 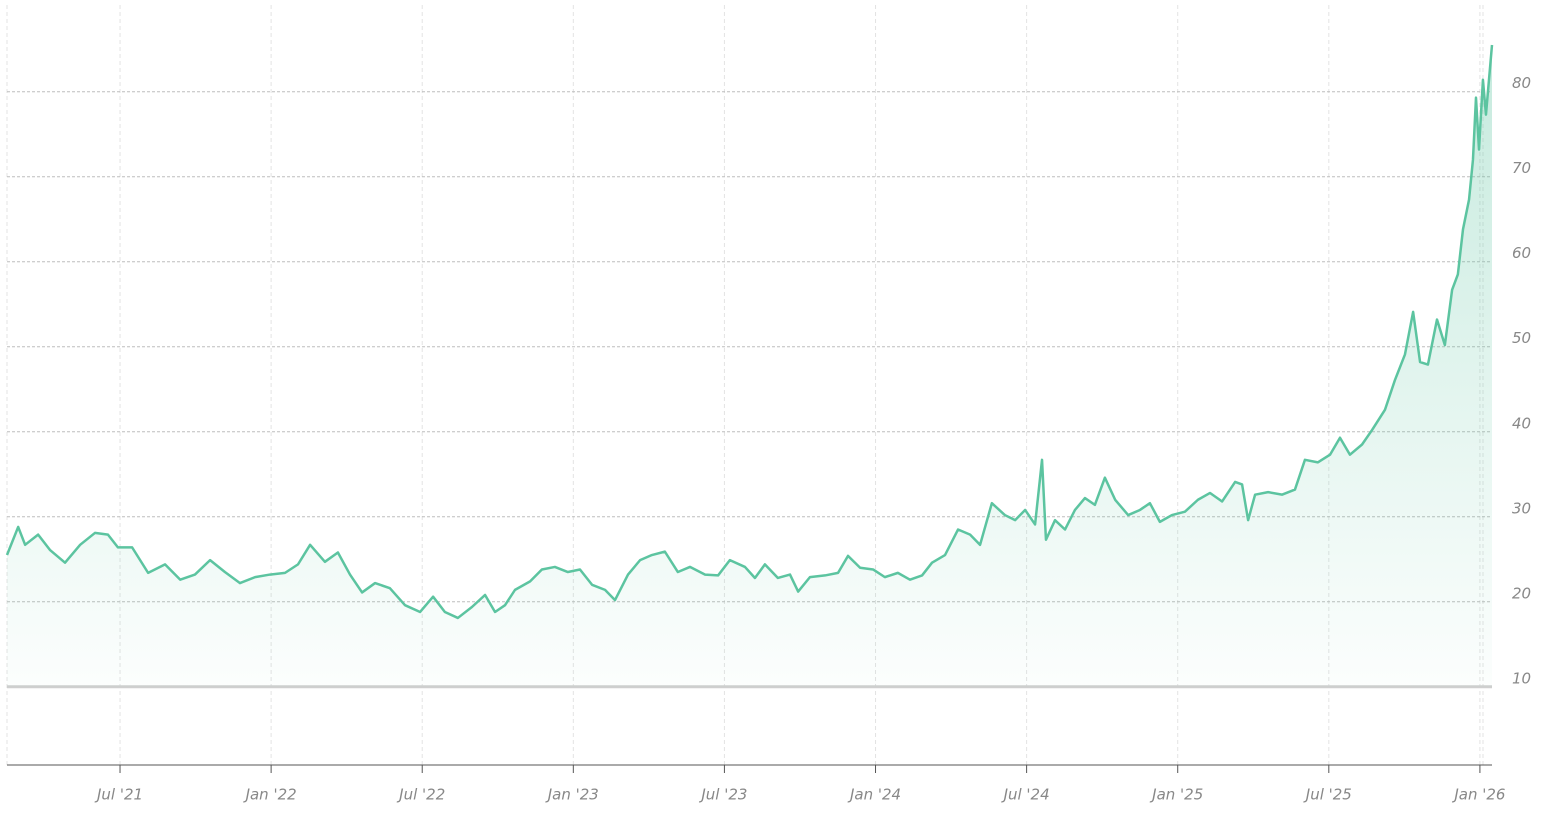 I want to click on x-tick-label: Jul '25, so click(x=1327, y=795).